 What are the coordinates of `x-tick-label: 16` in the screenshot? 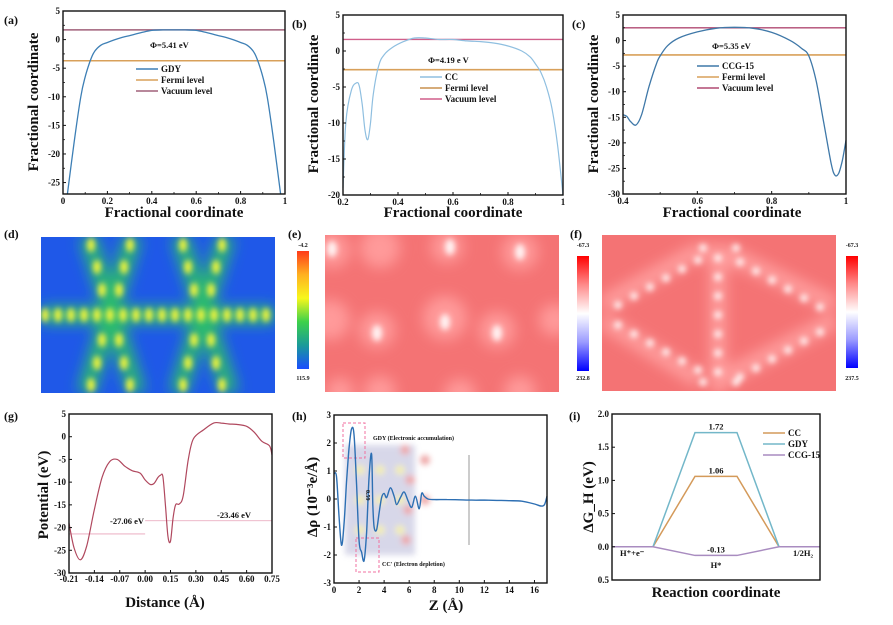 It's located at (535, 590).